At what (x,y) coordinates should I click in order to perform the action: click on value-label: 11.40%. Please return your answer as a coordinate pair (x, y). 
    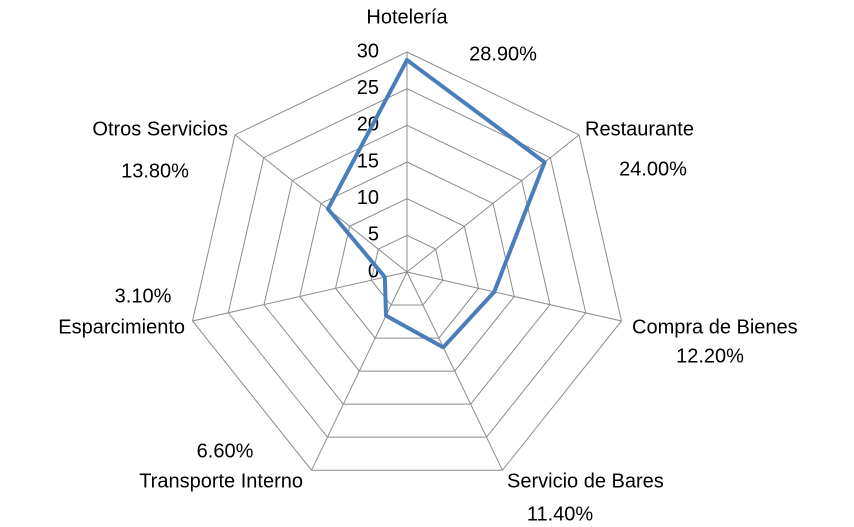
    Looking at the image, I should click on (560, 514).